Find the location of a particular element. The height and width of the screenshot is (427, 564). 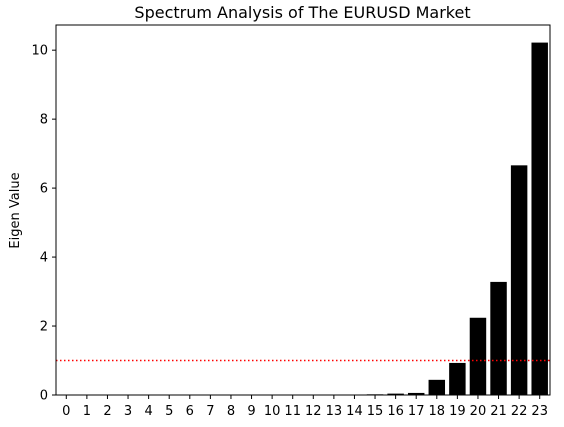

x-tick-label: 12 is located at coordinates (313, 411).